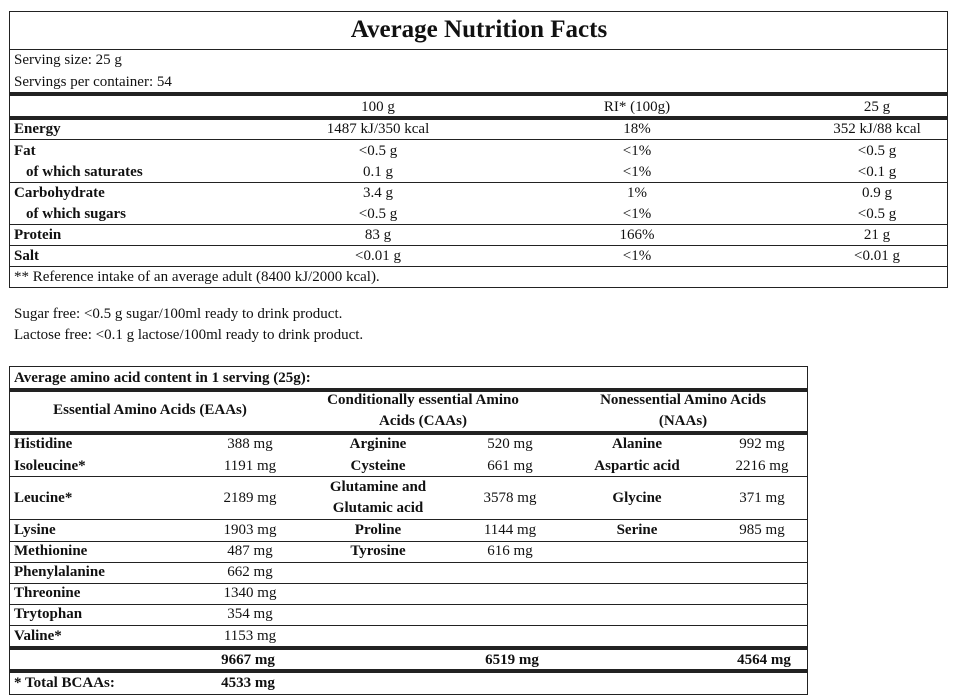 This screenshot has width=958, height=699. What do you see at coordinates (762, 466) in the screenshot?
I see `naa-value: 2216 mg` at bounding box center [762, 466].